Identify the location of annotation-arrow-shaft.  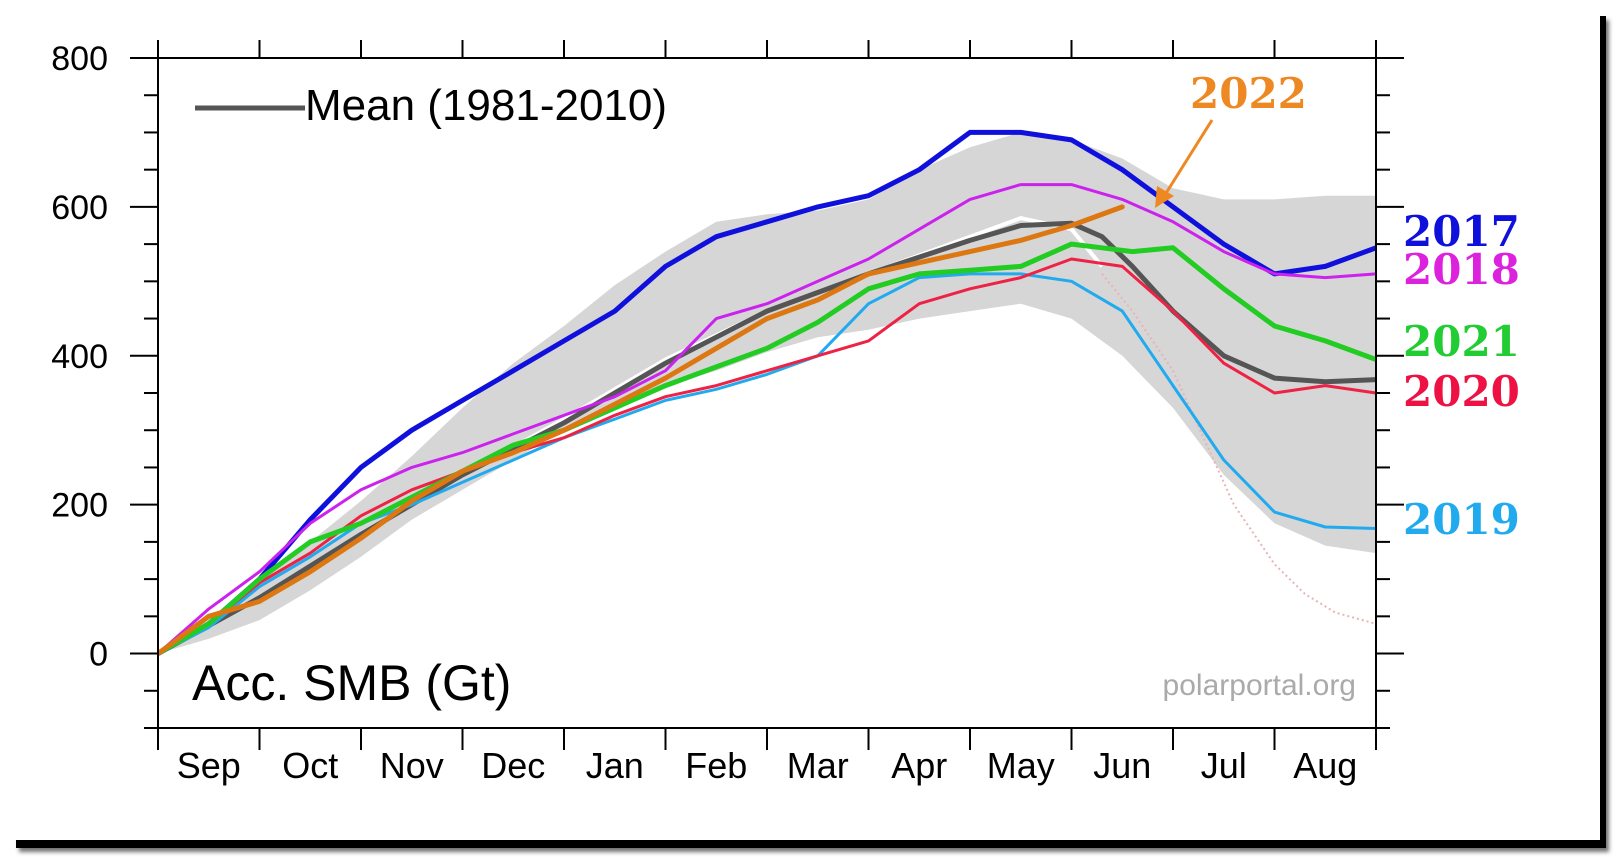
(1187, 159).